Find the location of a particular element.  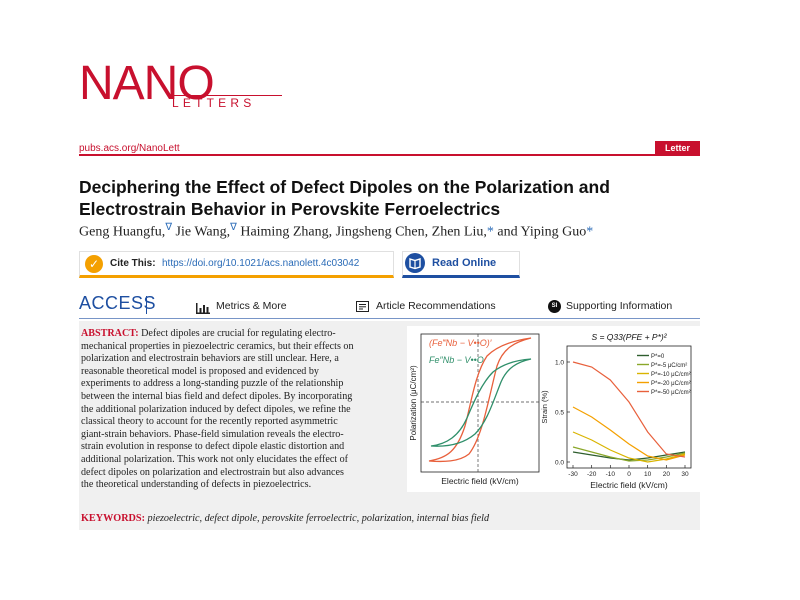

hysteresis-loop-orange is located at coordinates (480, 400).